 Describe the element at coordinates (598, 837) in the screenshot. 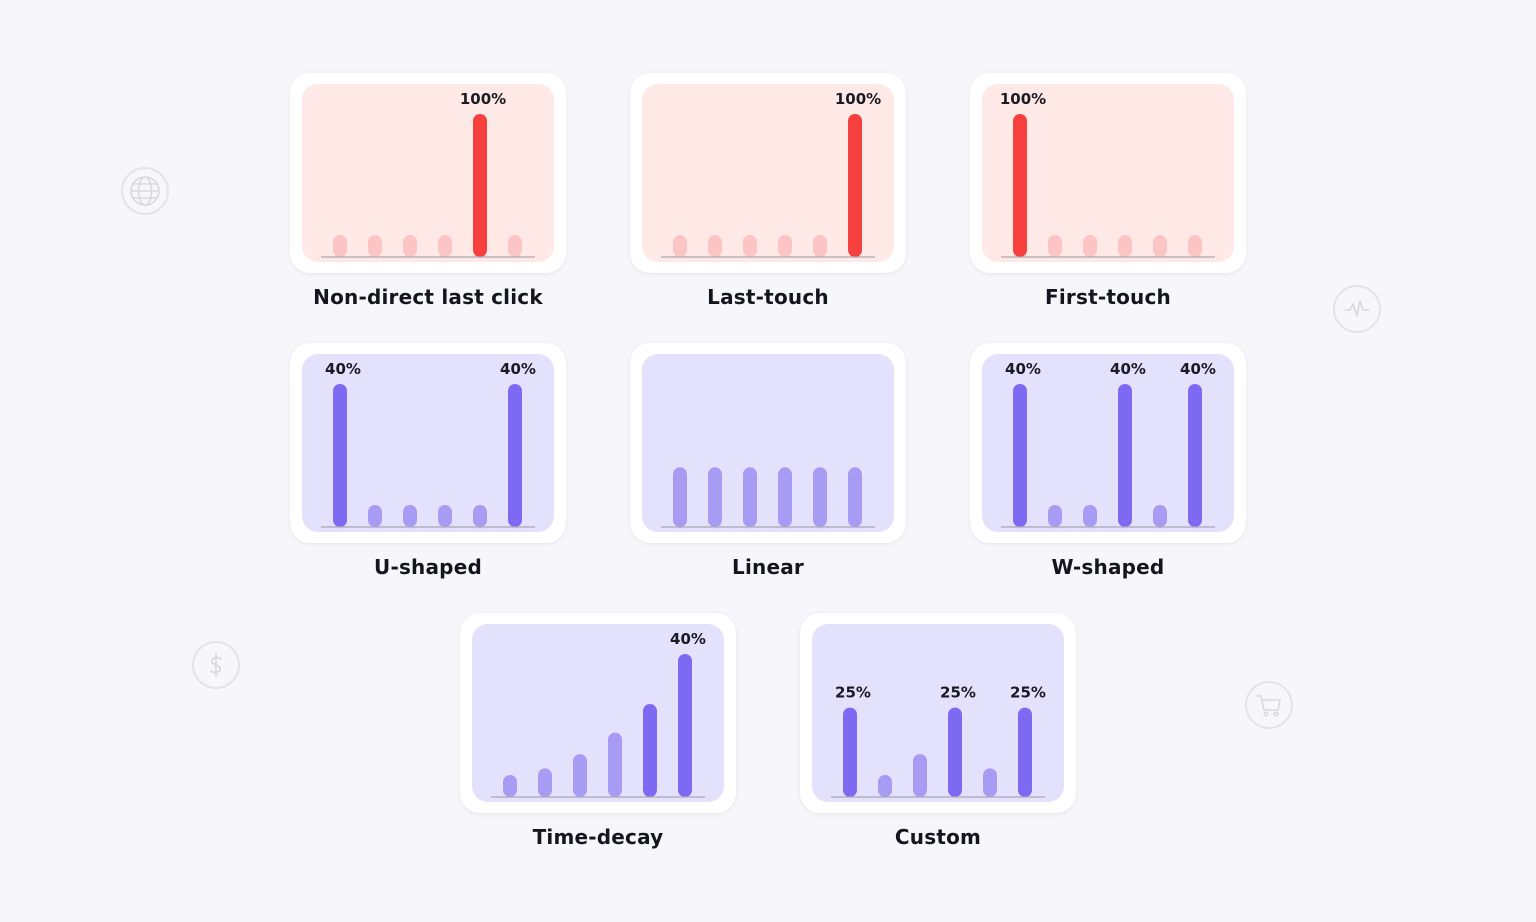

I see `chart-title: Time-decay` at that location.